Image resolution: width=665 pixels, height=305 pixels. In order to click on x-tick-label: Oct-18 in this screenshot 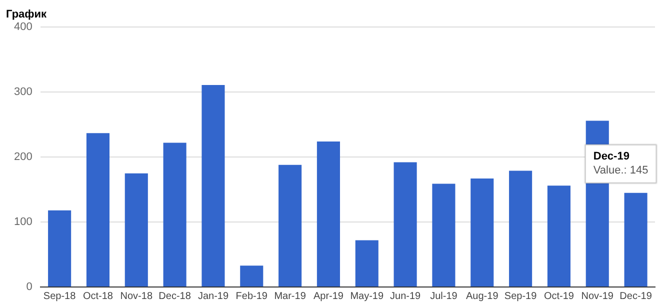, I will do `click(98, 296)`.